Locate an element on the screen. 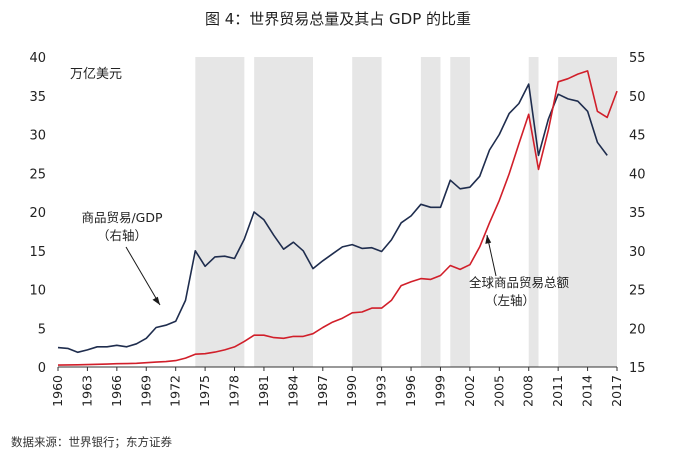  x-tick-label-1972: 1972 is located at coordinates (175, 391).